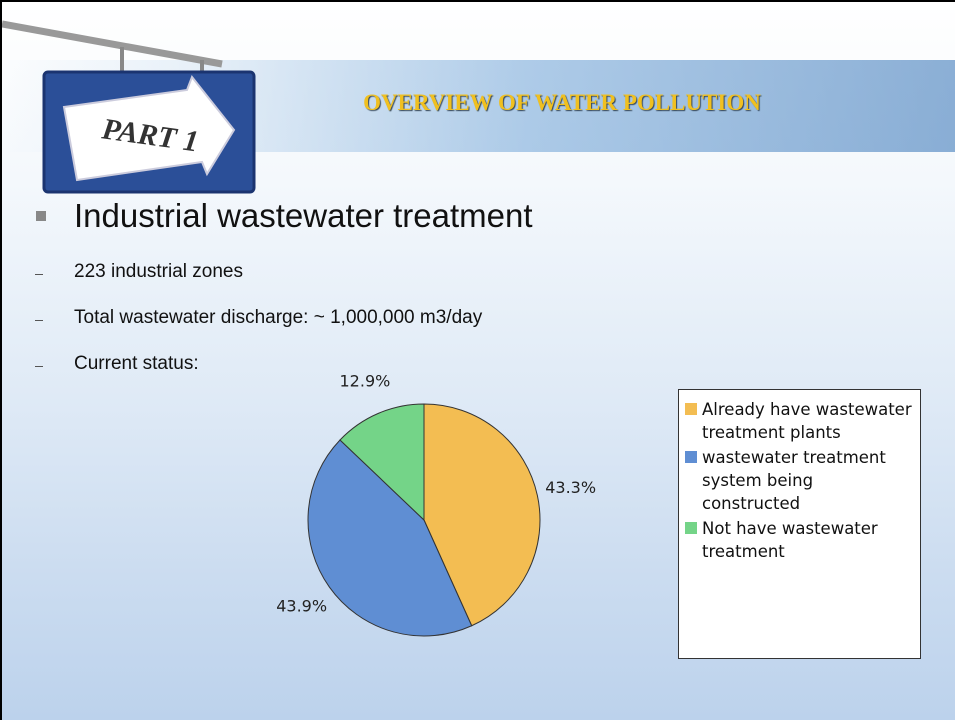  Describe the element at coordinates (562, 102) in the screenshot. I see `slide-title: OVERVIEW OF WATER POLLUTION` at that location.